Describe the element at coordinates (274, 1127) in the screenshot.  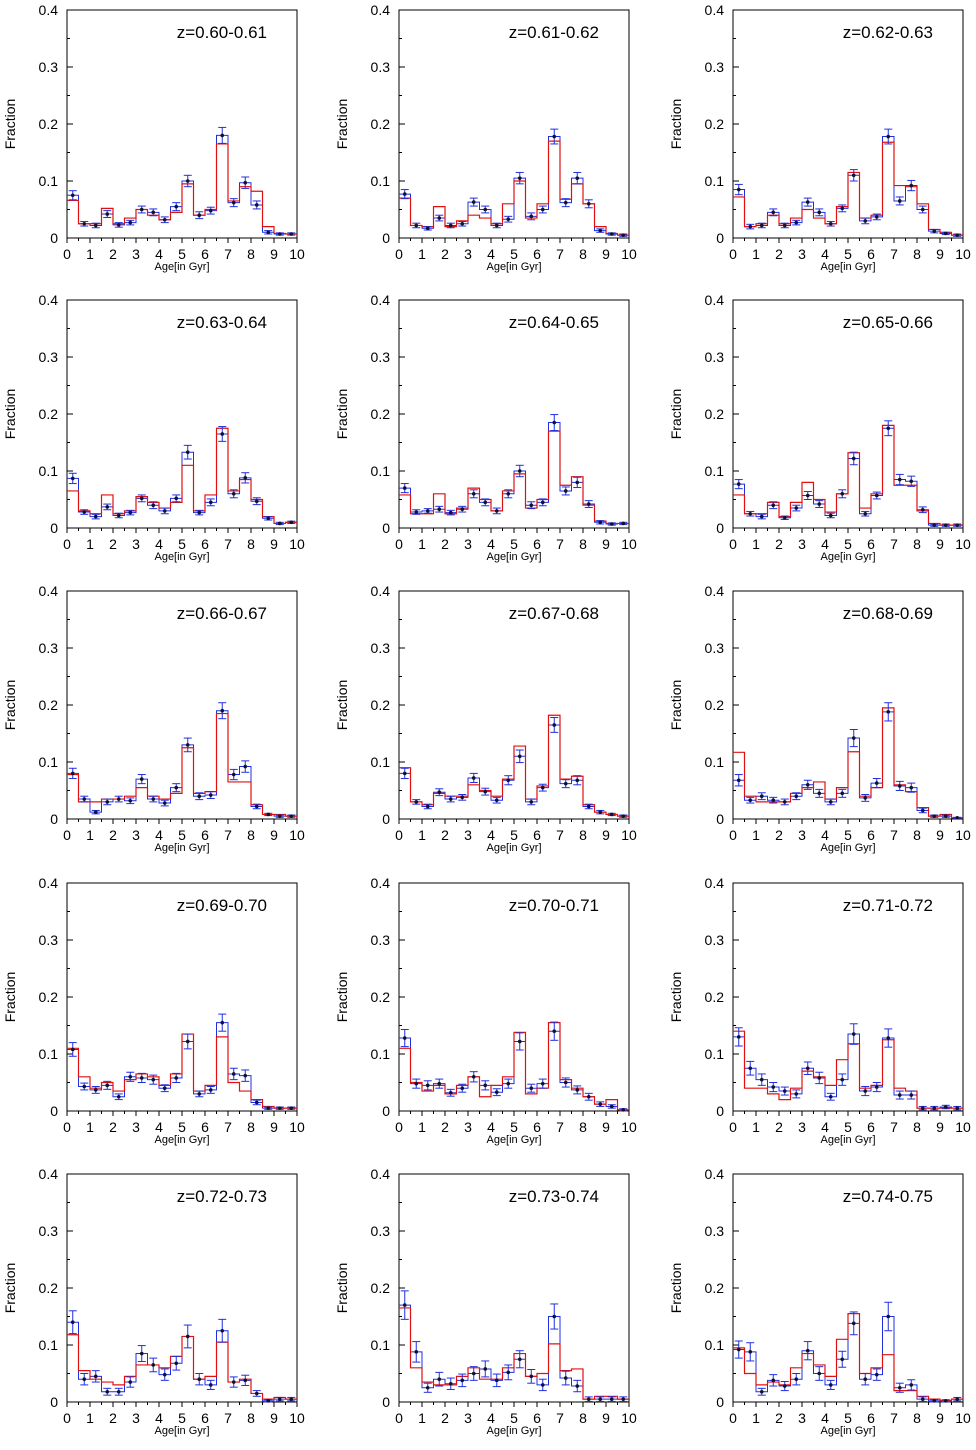
I see `x-tick-label: 9` at that location.